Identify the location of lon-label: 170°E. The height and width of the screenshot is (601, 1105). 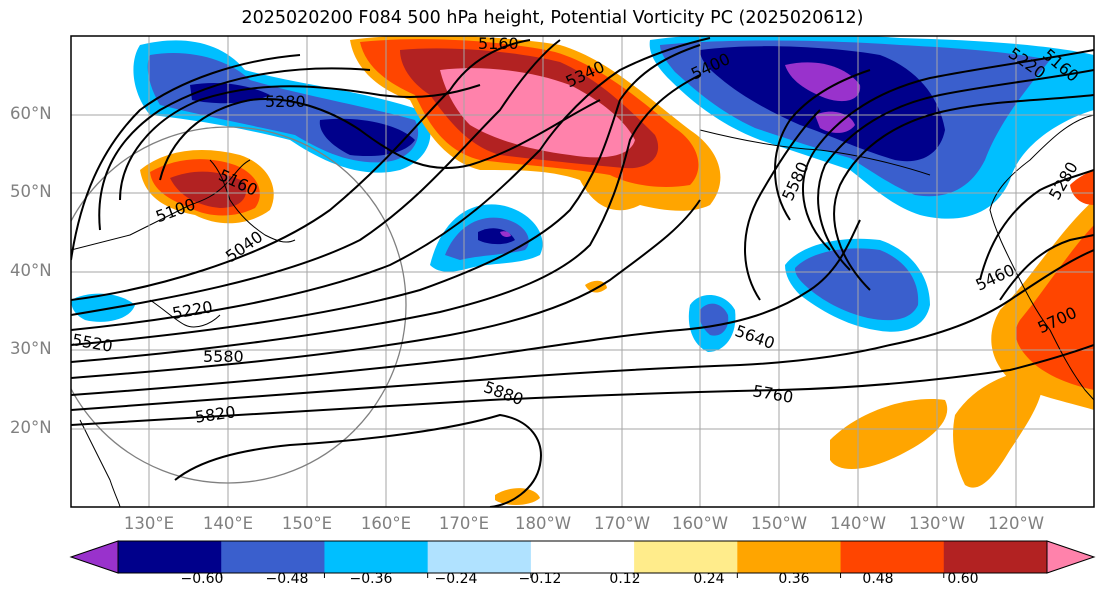
(464, 523).